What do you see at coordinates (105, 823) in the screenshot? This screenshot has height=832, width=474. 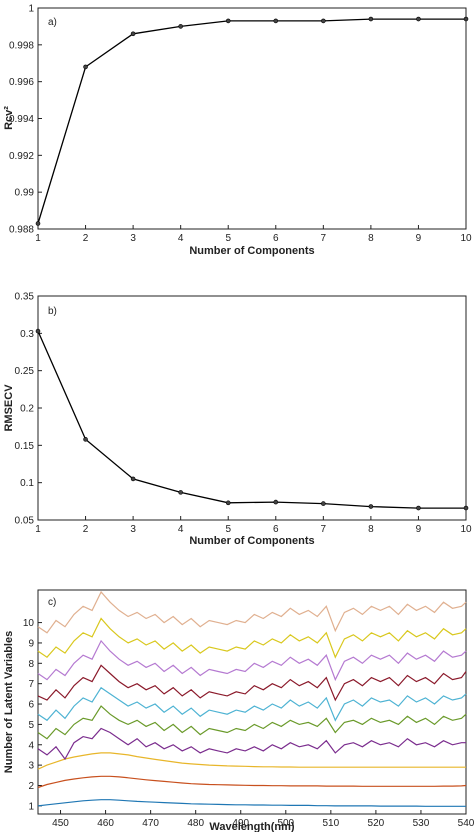 I see `x-tick-label: 460` at bounding box center [105, 823].